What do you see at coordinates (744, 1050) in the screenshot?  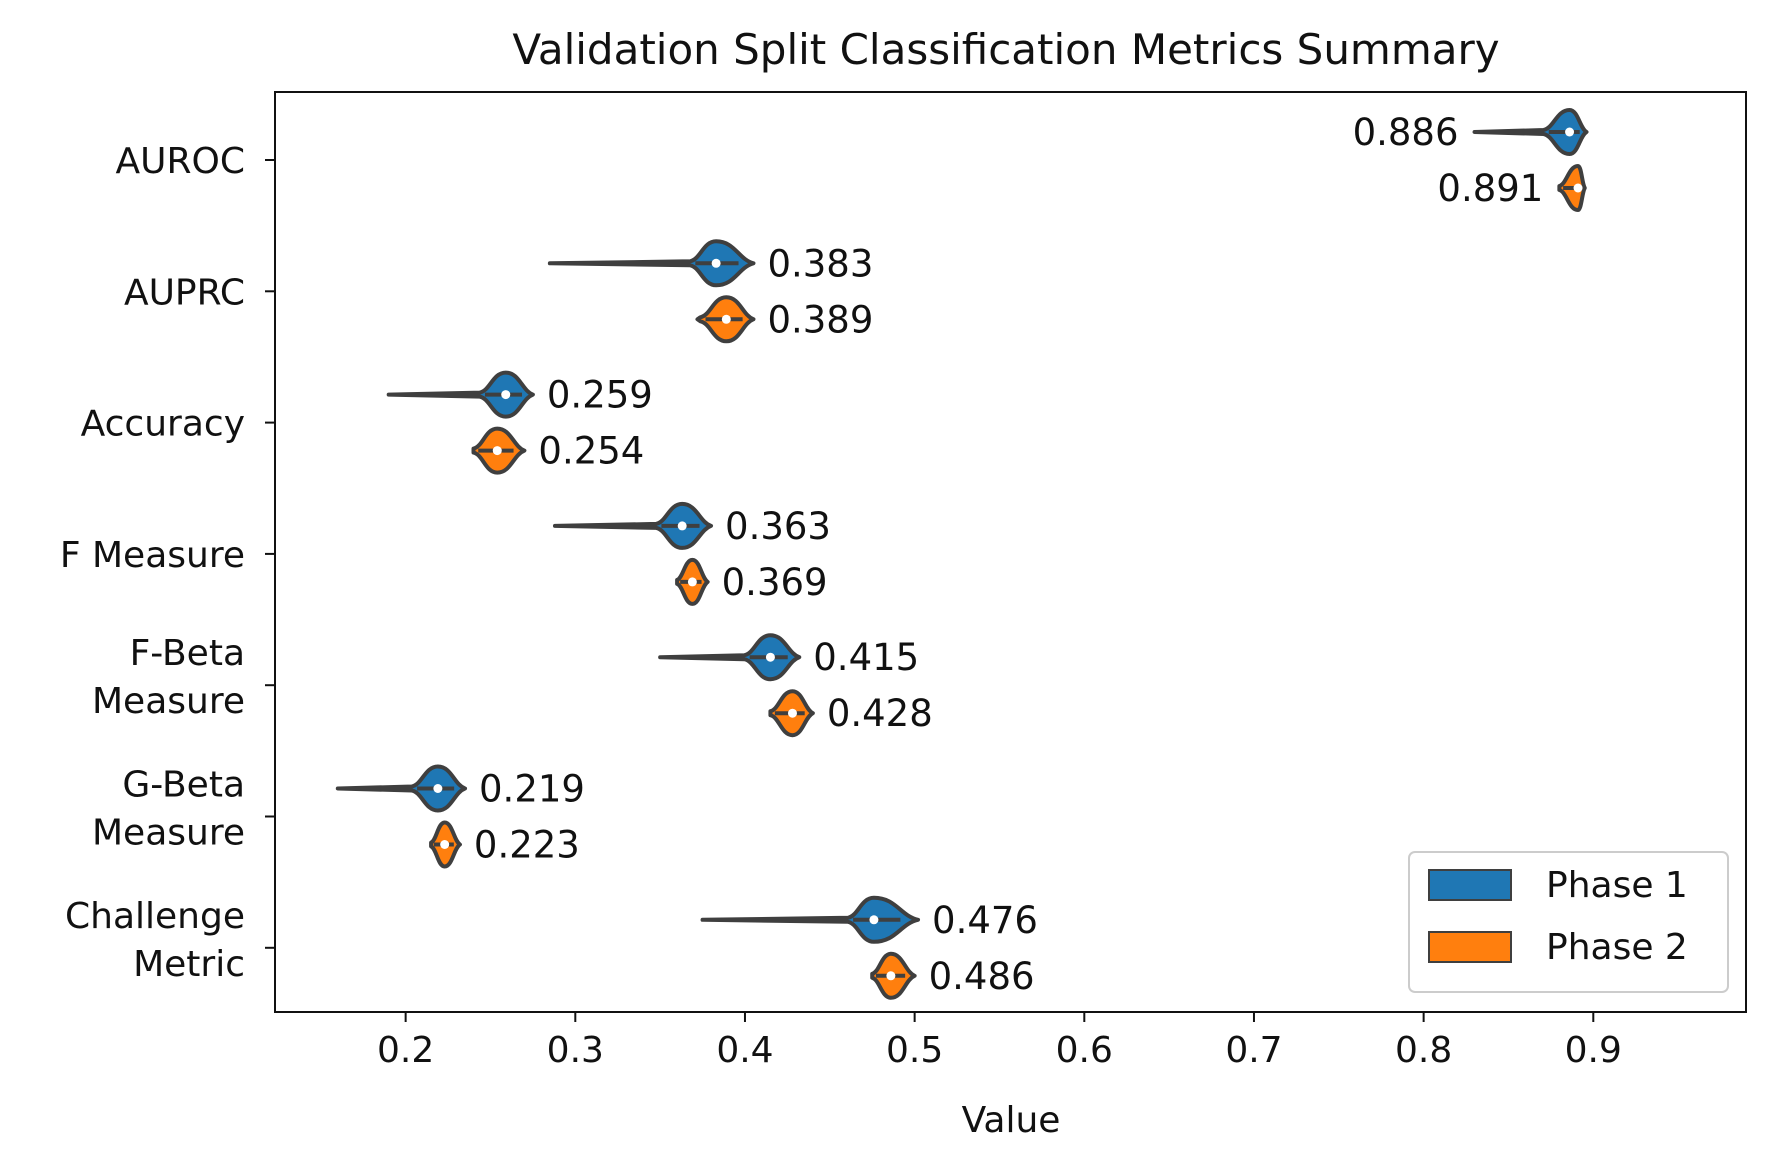 I see `x-tick-label: 0.4` at bounding box center [744, 1050].